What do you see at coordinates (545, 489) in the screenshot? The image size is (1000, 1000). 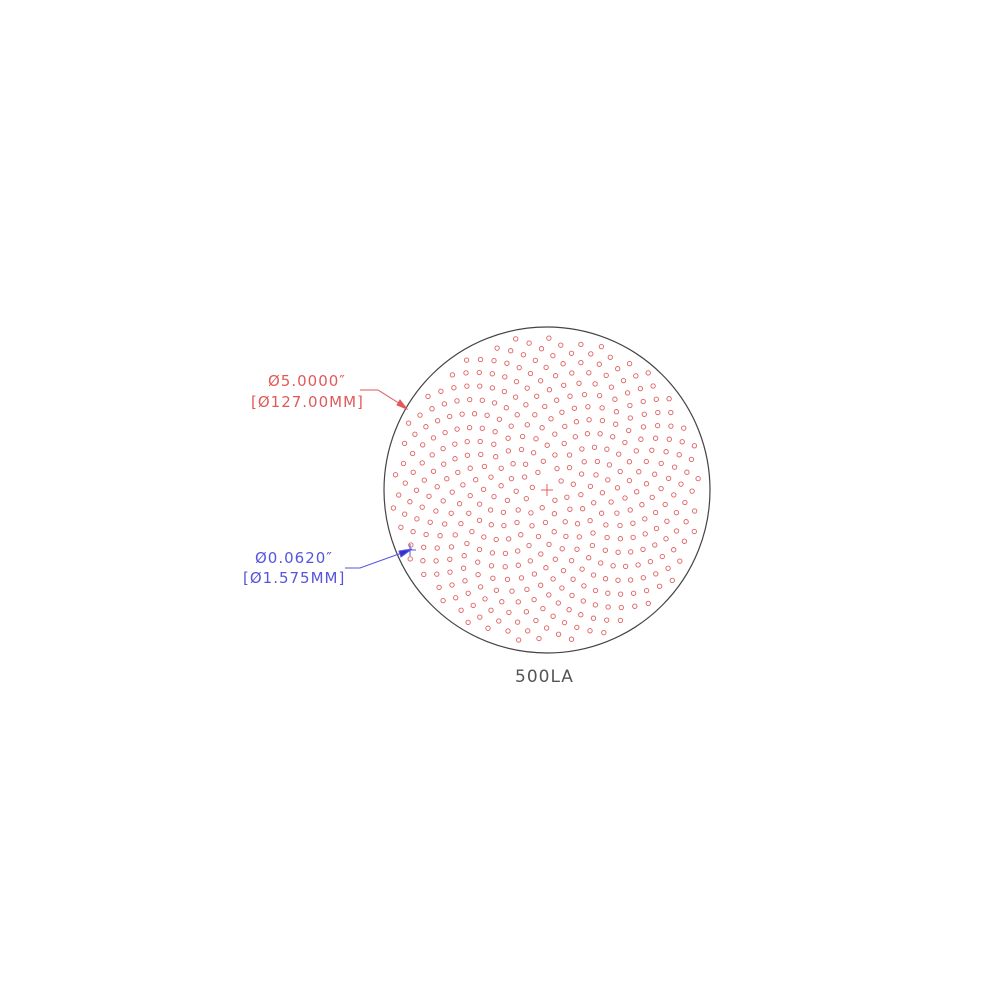 I see `hole-pattern` at bounding box center [545, 489].